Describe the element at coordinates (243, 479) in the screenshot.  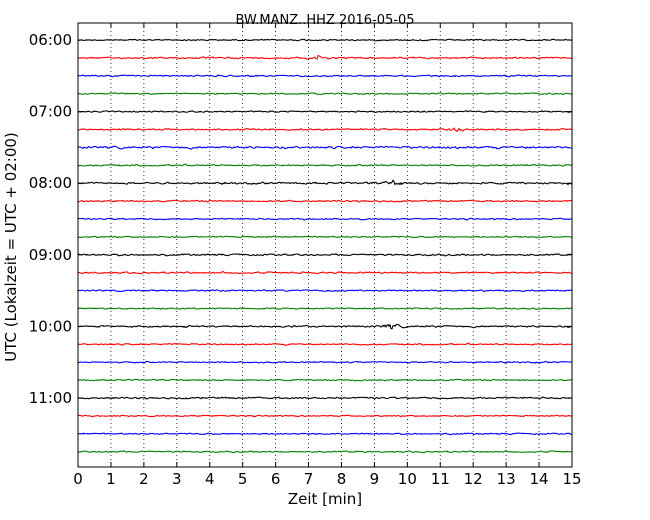
I see `x-tick-label: 5` at that location.